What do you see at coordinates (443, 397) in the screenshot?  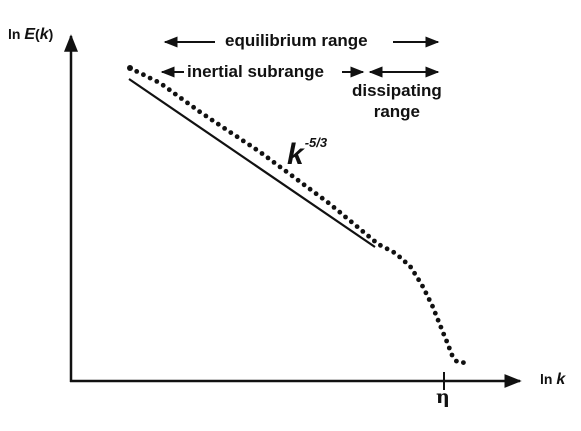 I see `eta-label: η` at bounding box center [443, 397].